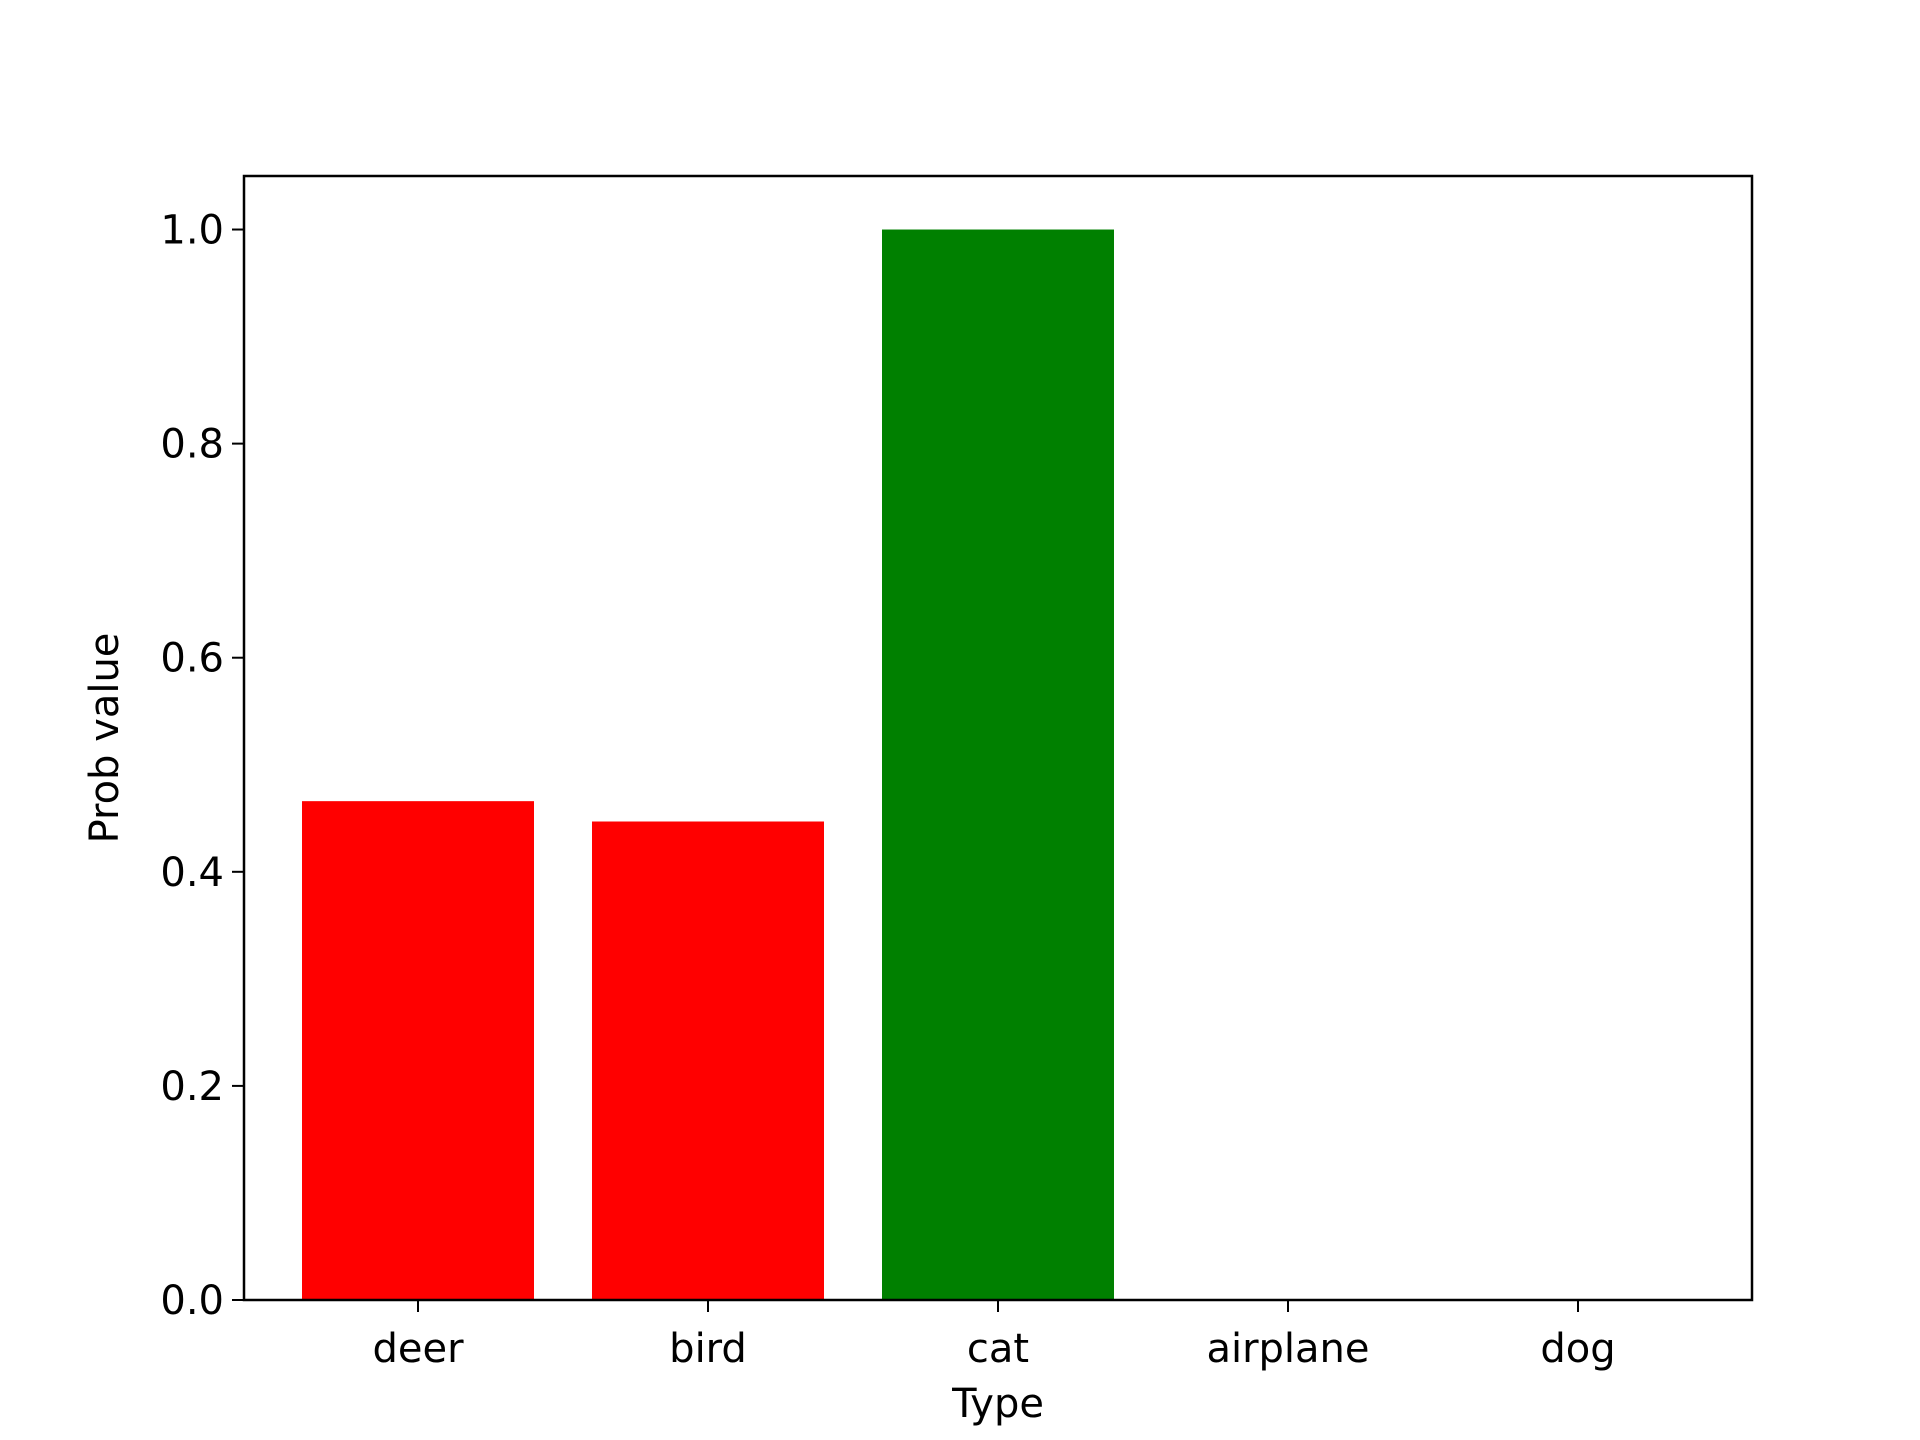  I want to click on y-axis-label: Prob value, so click(105, 738).